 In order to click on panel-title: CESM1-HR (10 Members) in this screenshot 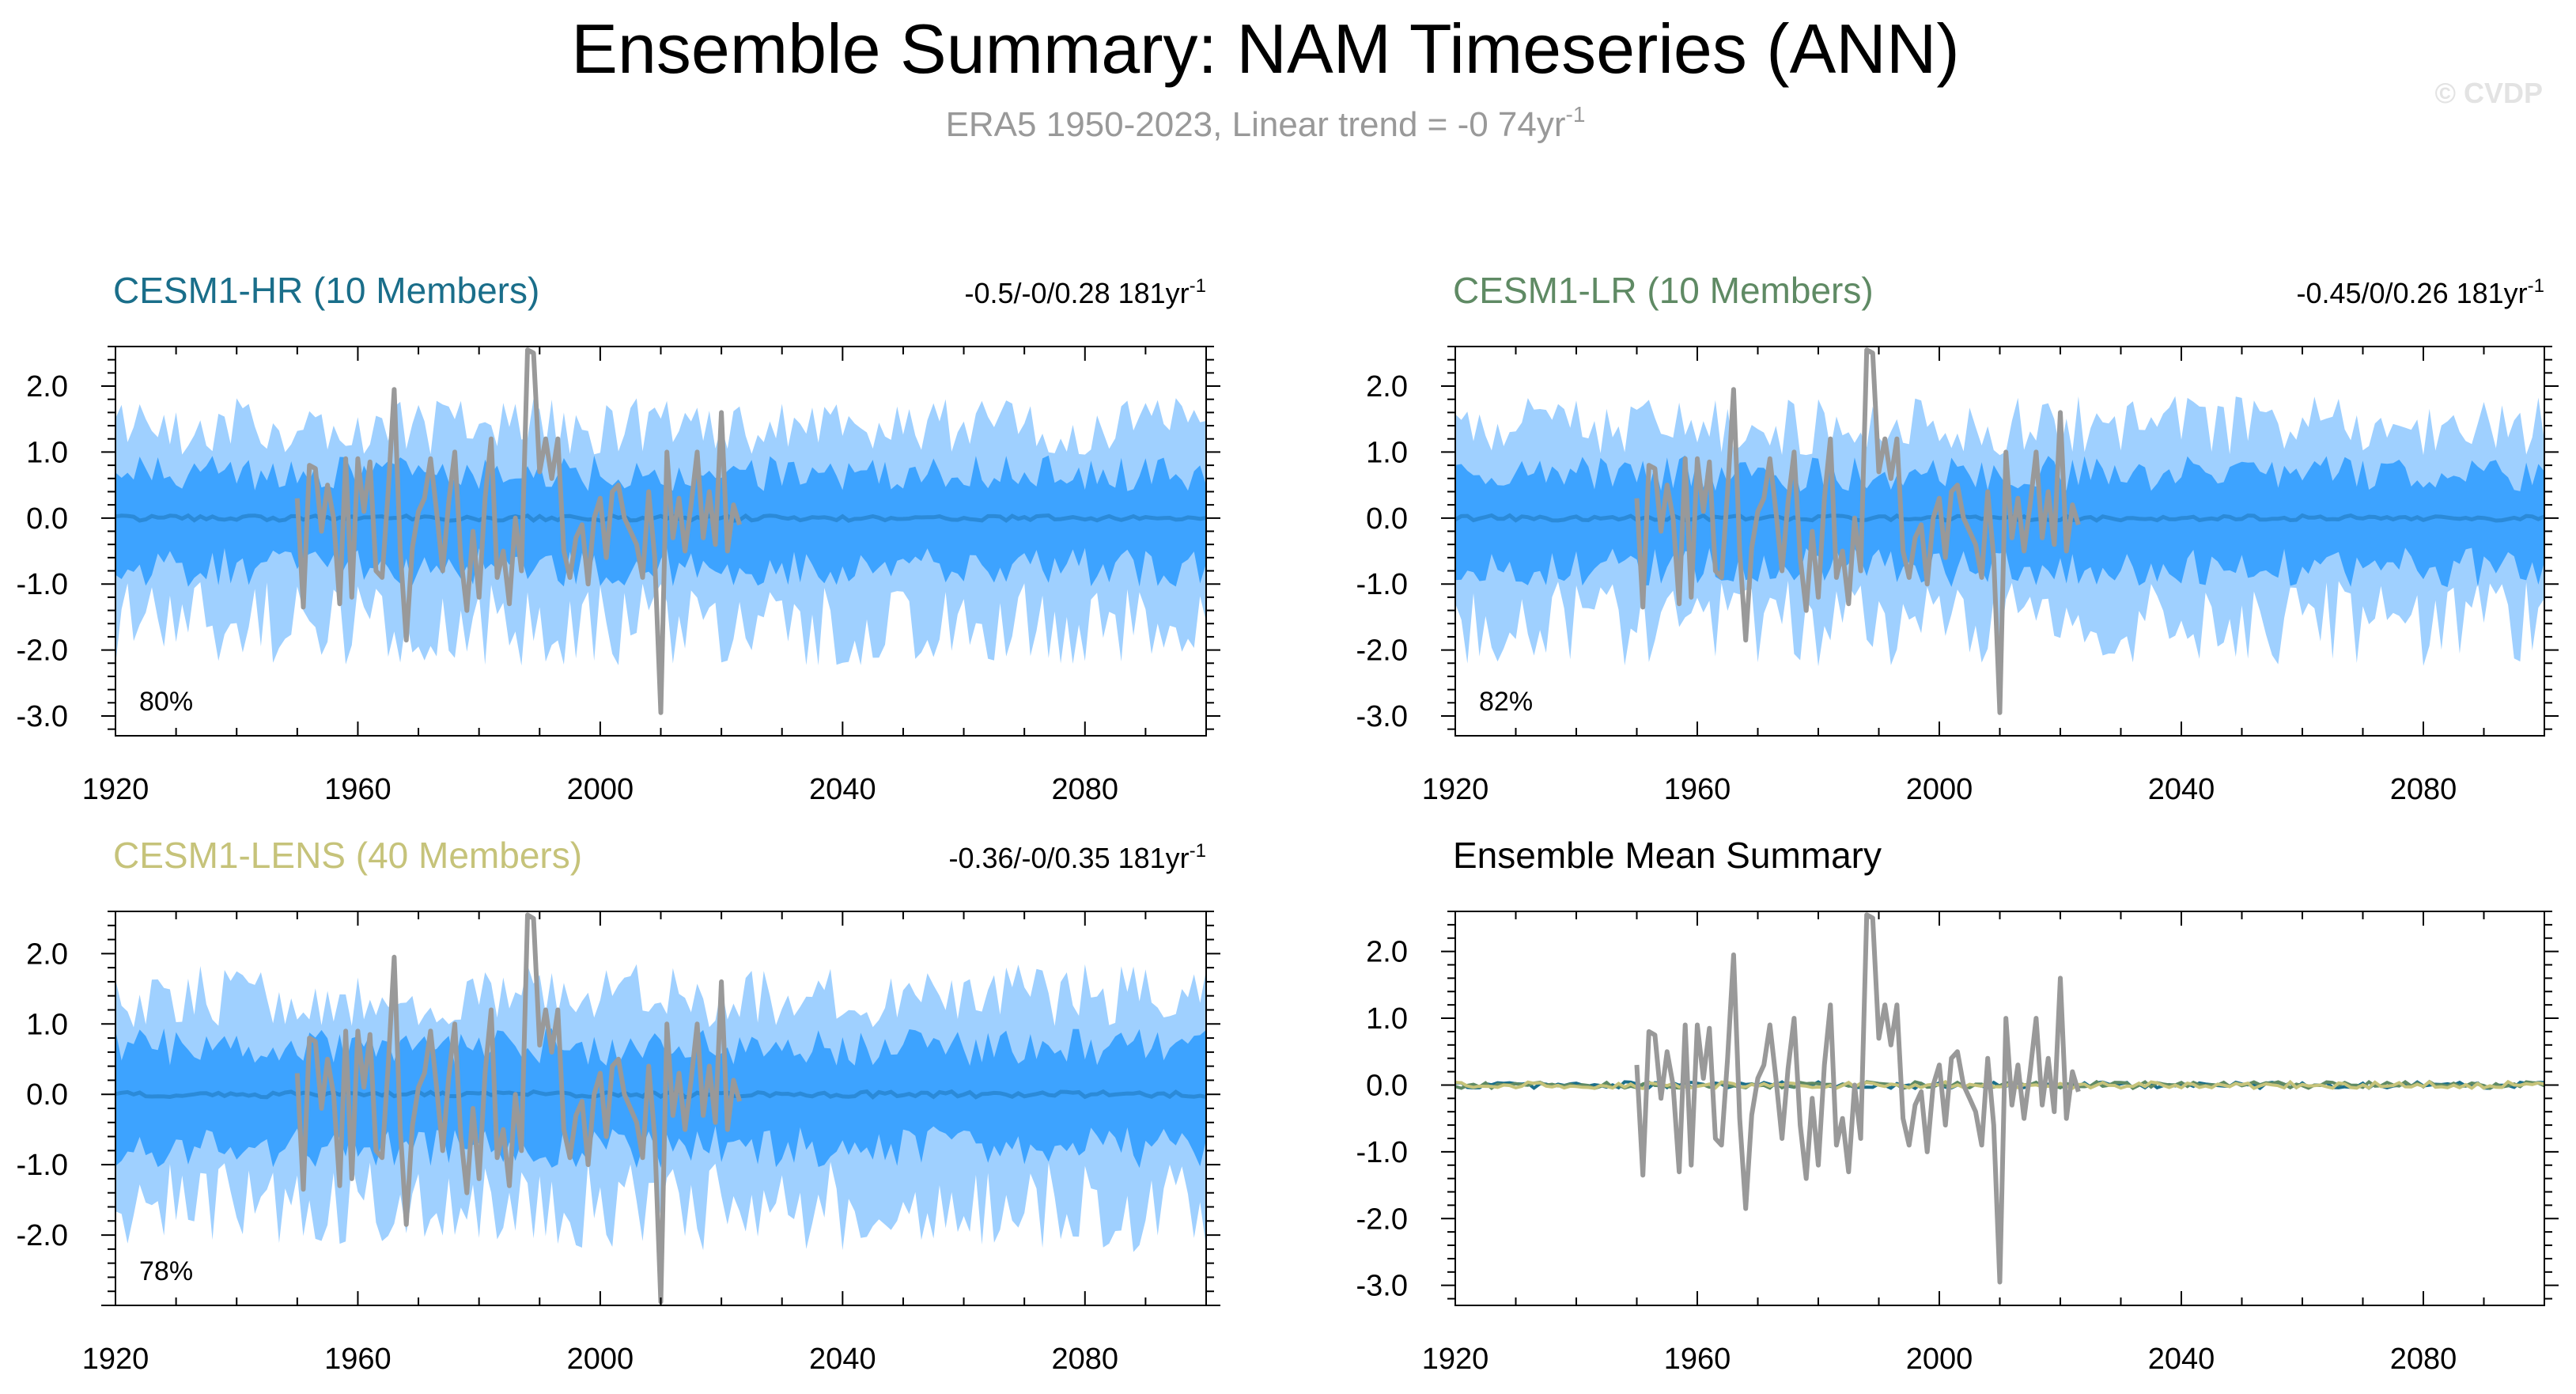, I will do `click(326, 290)`.